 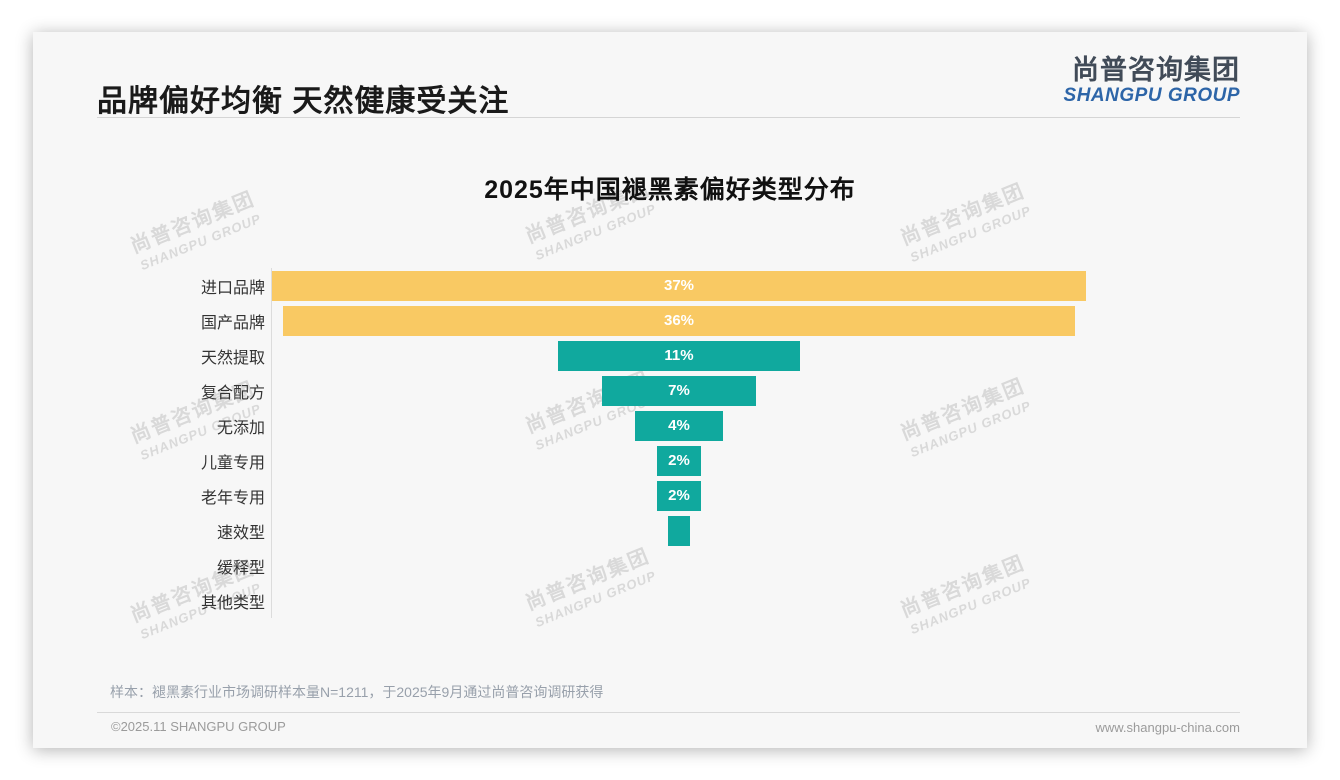 I want to click on row-plot-area: 7%, so click(x=678, y=390).